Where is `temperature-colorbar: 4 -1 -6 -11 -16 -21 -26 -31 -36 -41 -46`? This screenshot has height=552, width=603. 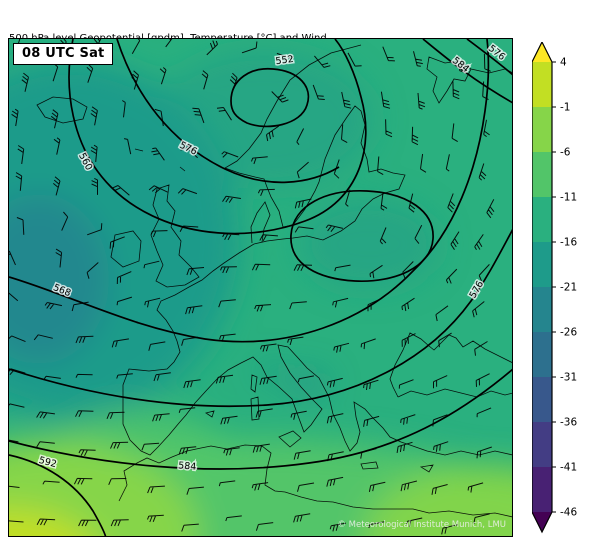 temperature-colorbar: 4 -1 -6 -11 -16 -21 -26 -31 -36 -41 -46 is located at coordinates (561, 290).